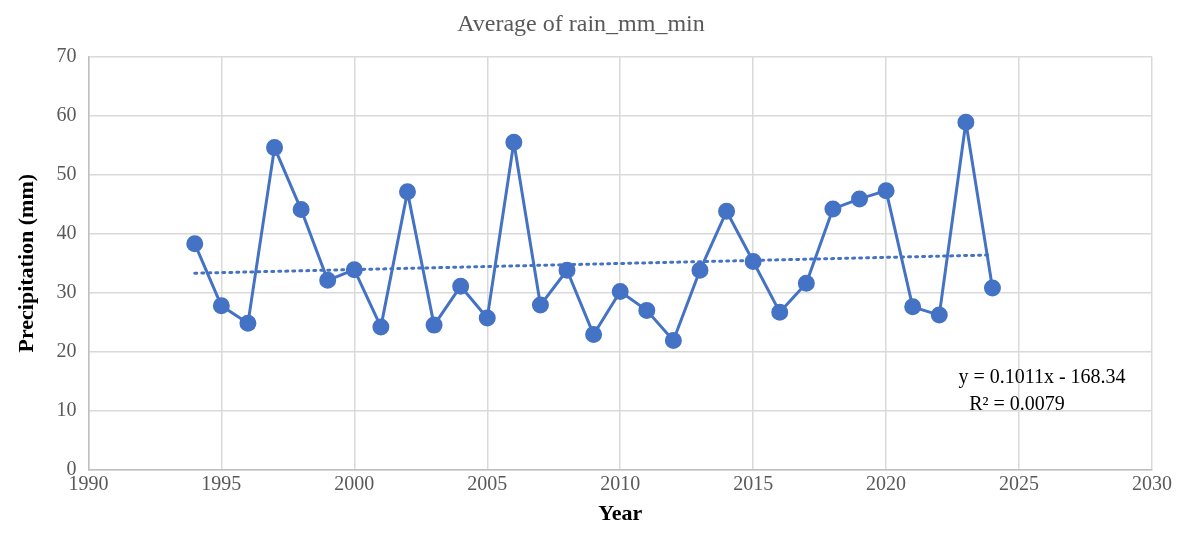  Describe the element at coordinates (66, 114) in the screenshot. I see `y-tick-label: 60` at that location.